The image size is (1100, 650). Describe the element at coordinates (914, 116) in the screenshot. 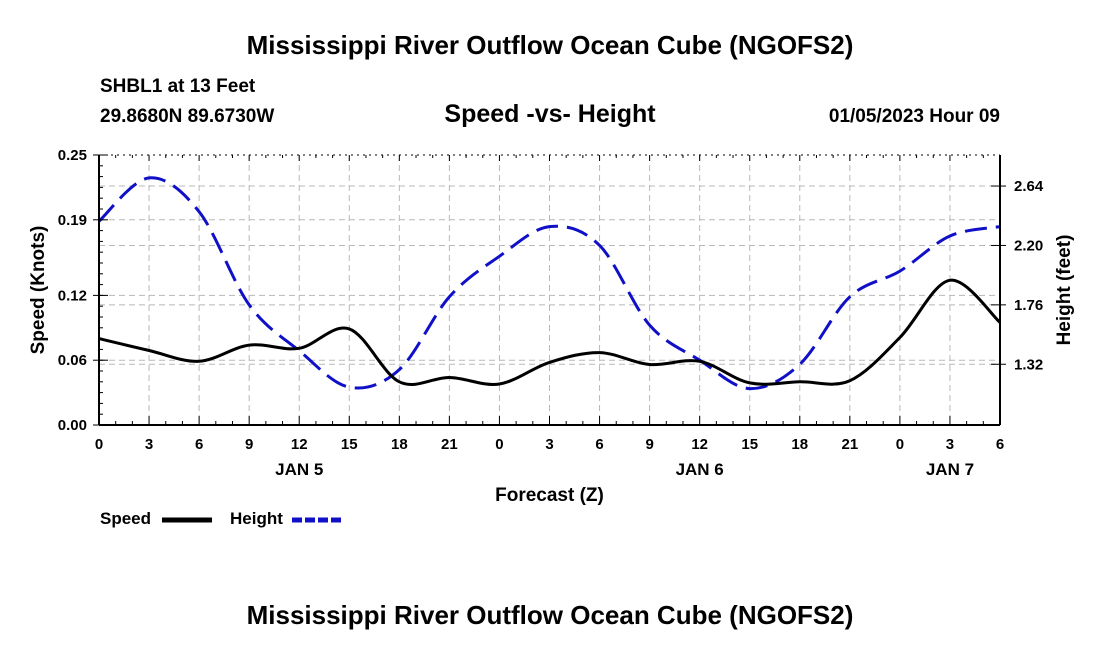

I see `forecast-datetime: 01/05/2023 Hour 09` at that location.